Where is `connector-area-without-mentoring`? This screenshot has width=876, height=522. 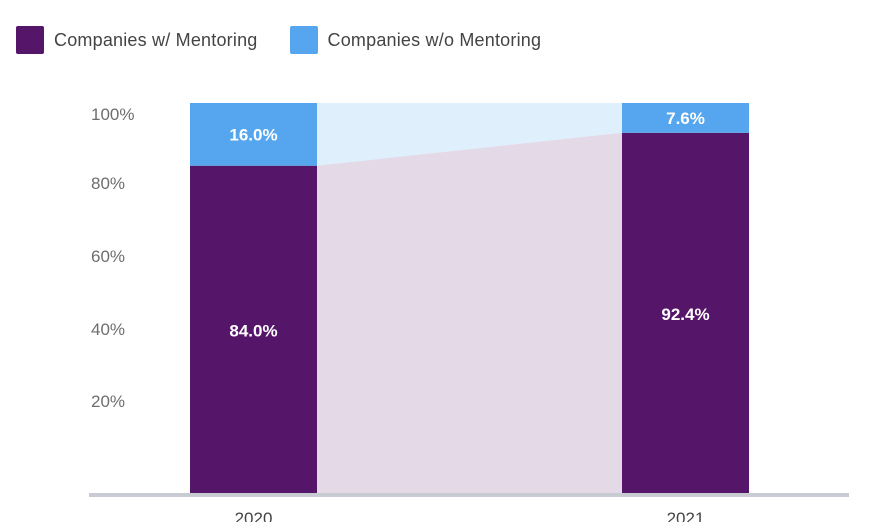 connector-area-without-mentoring is located at coordinates (469, 134).